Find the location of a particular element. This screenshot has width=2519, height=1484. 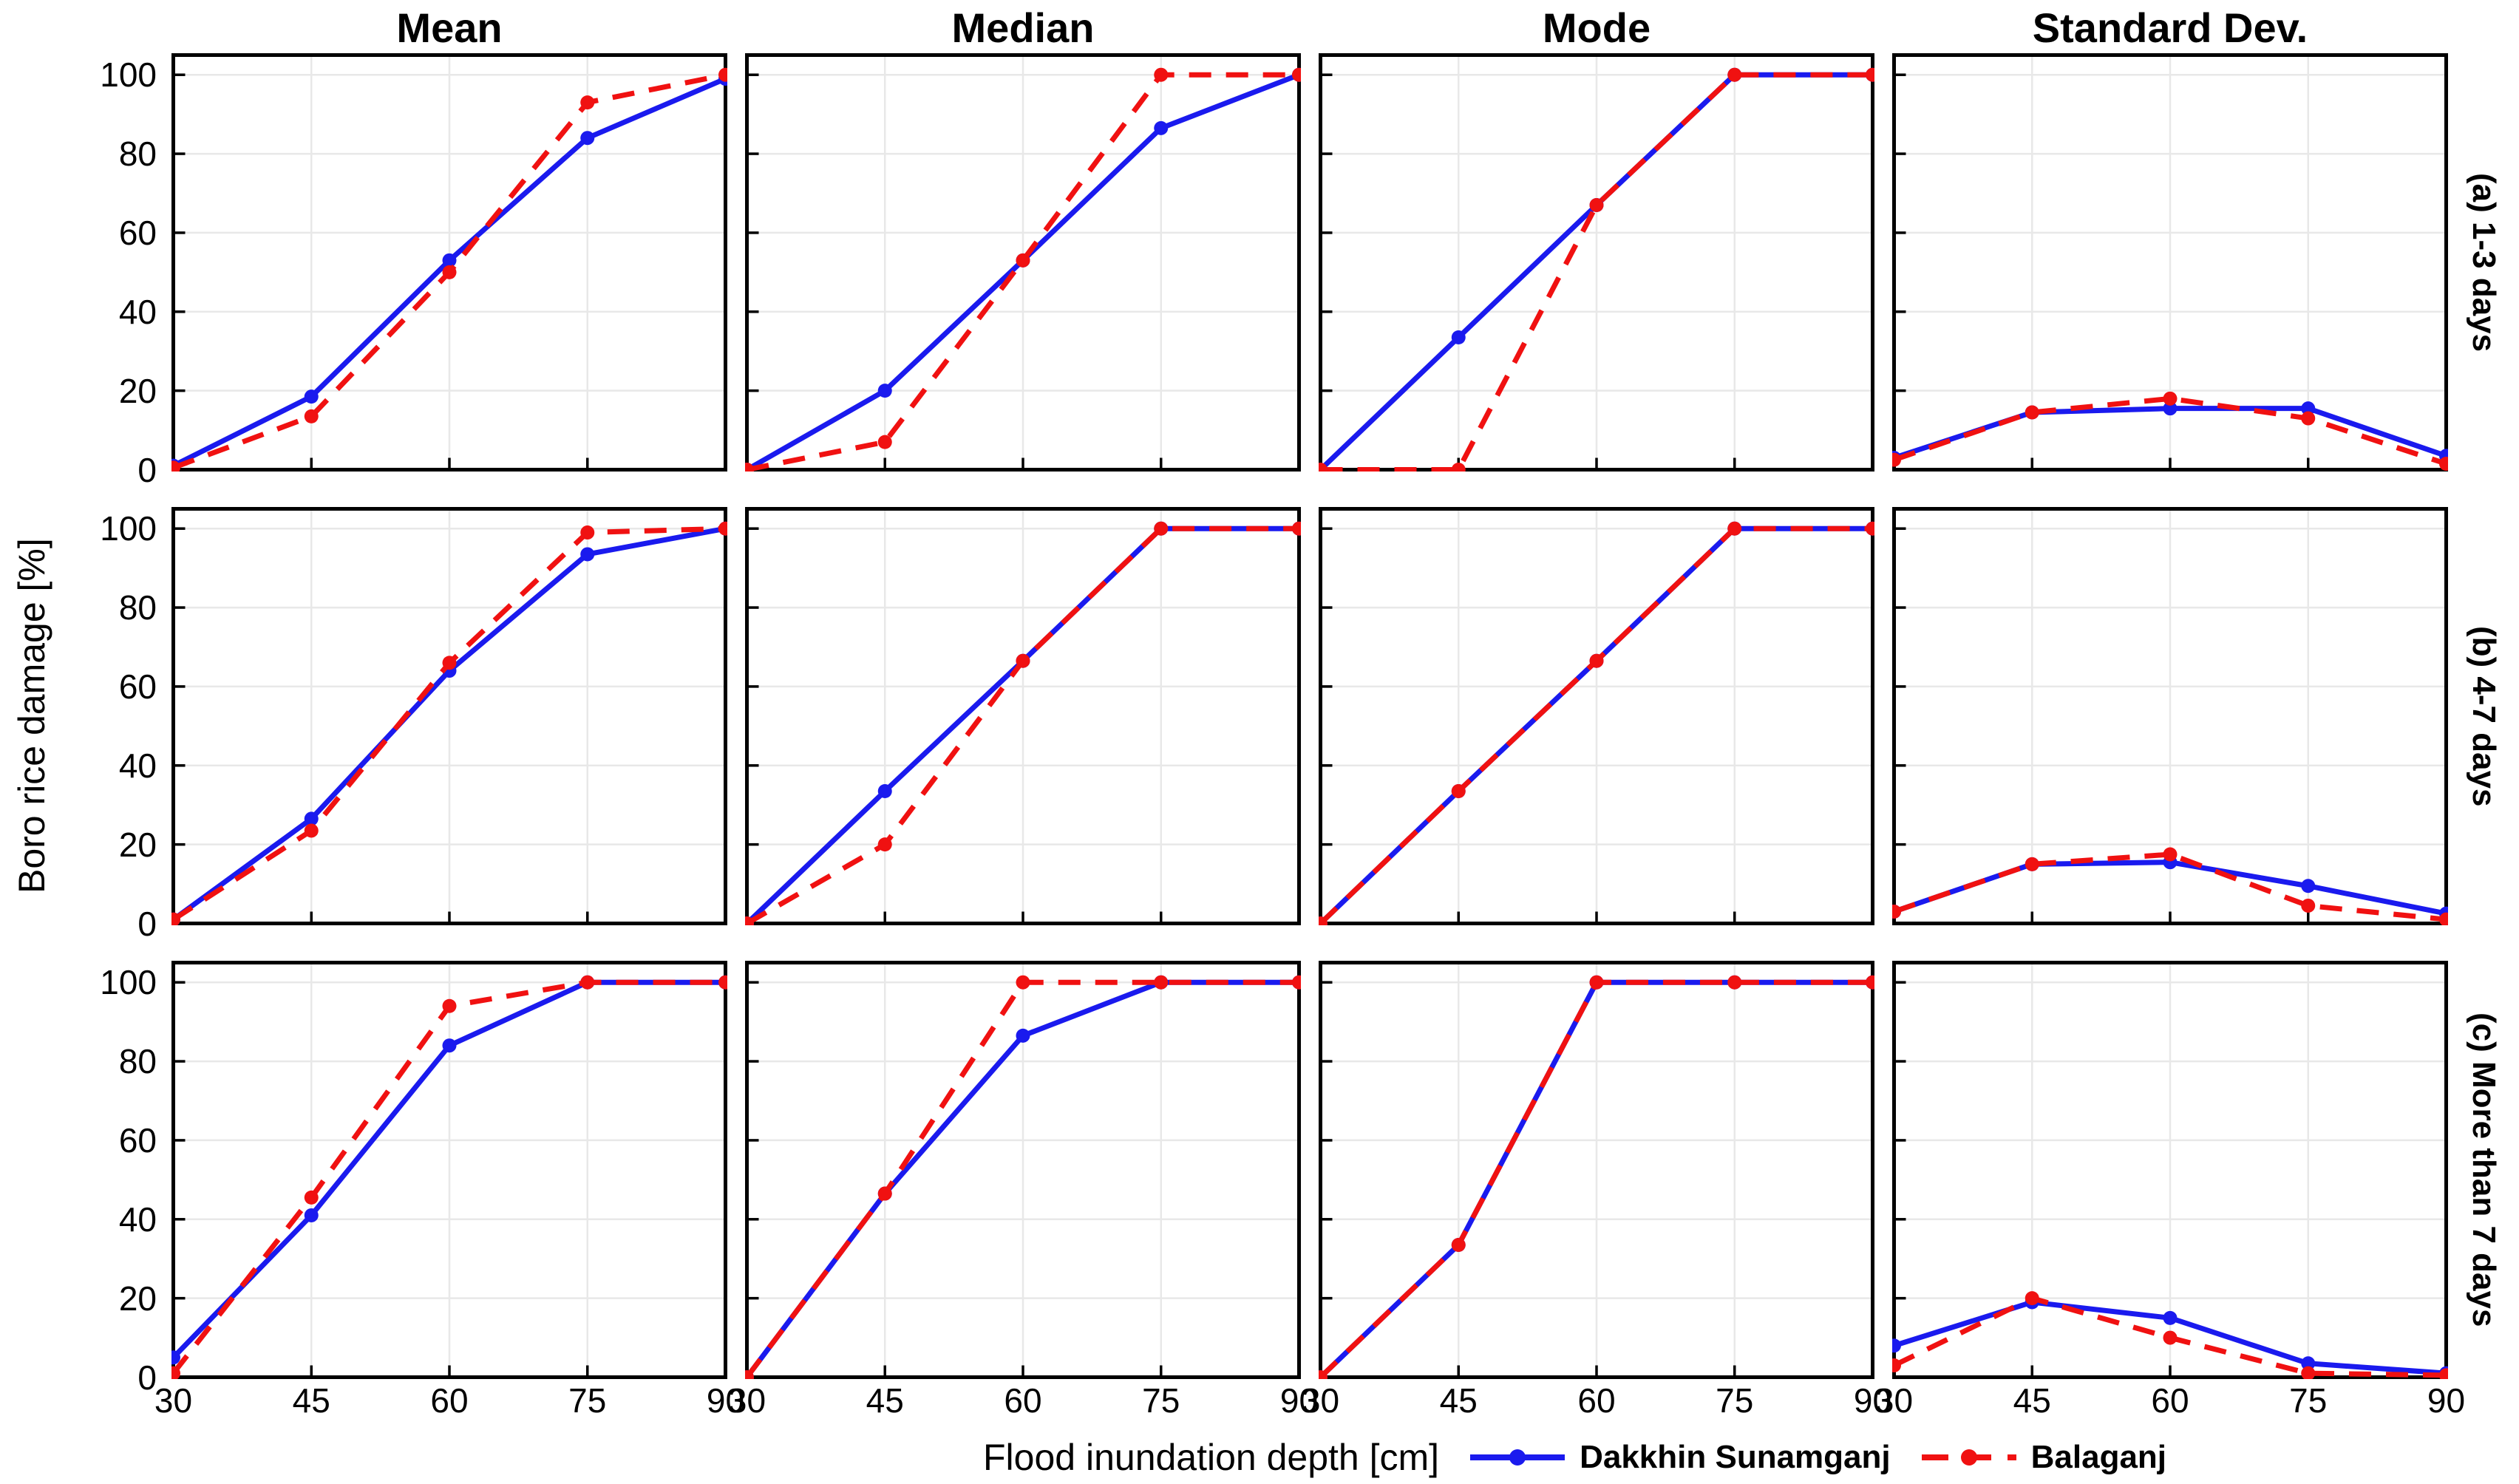

x-axis-ticks-col-mean: 30 45 60 75 90 is located at coordinates (449, 1403).